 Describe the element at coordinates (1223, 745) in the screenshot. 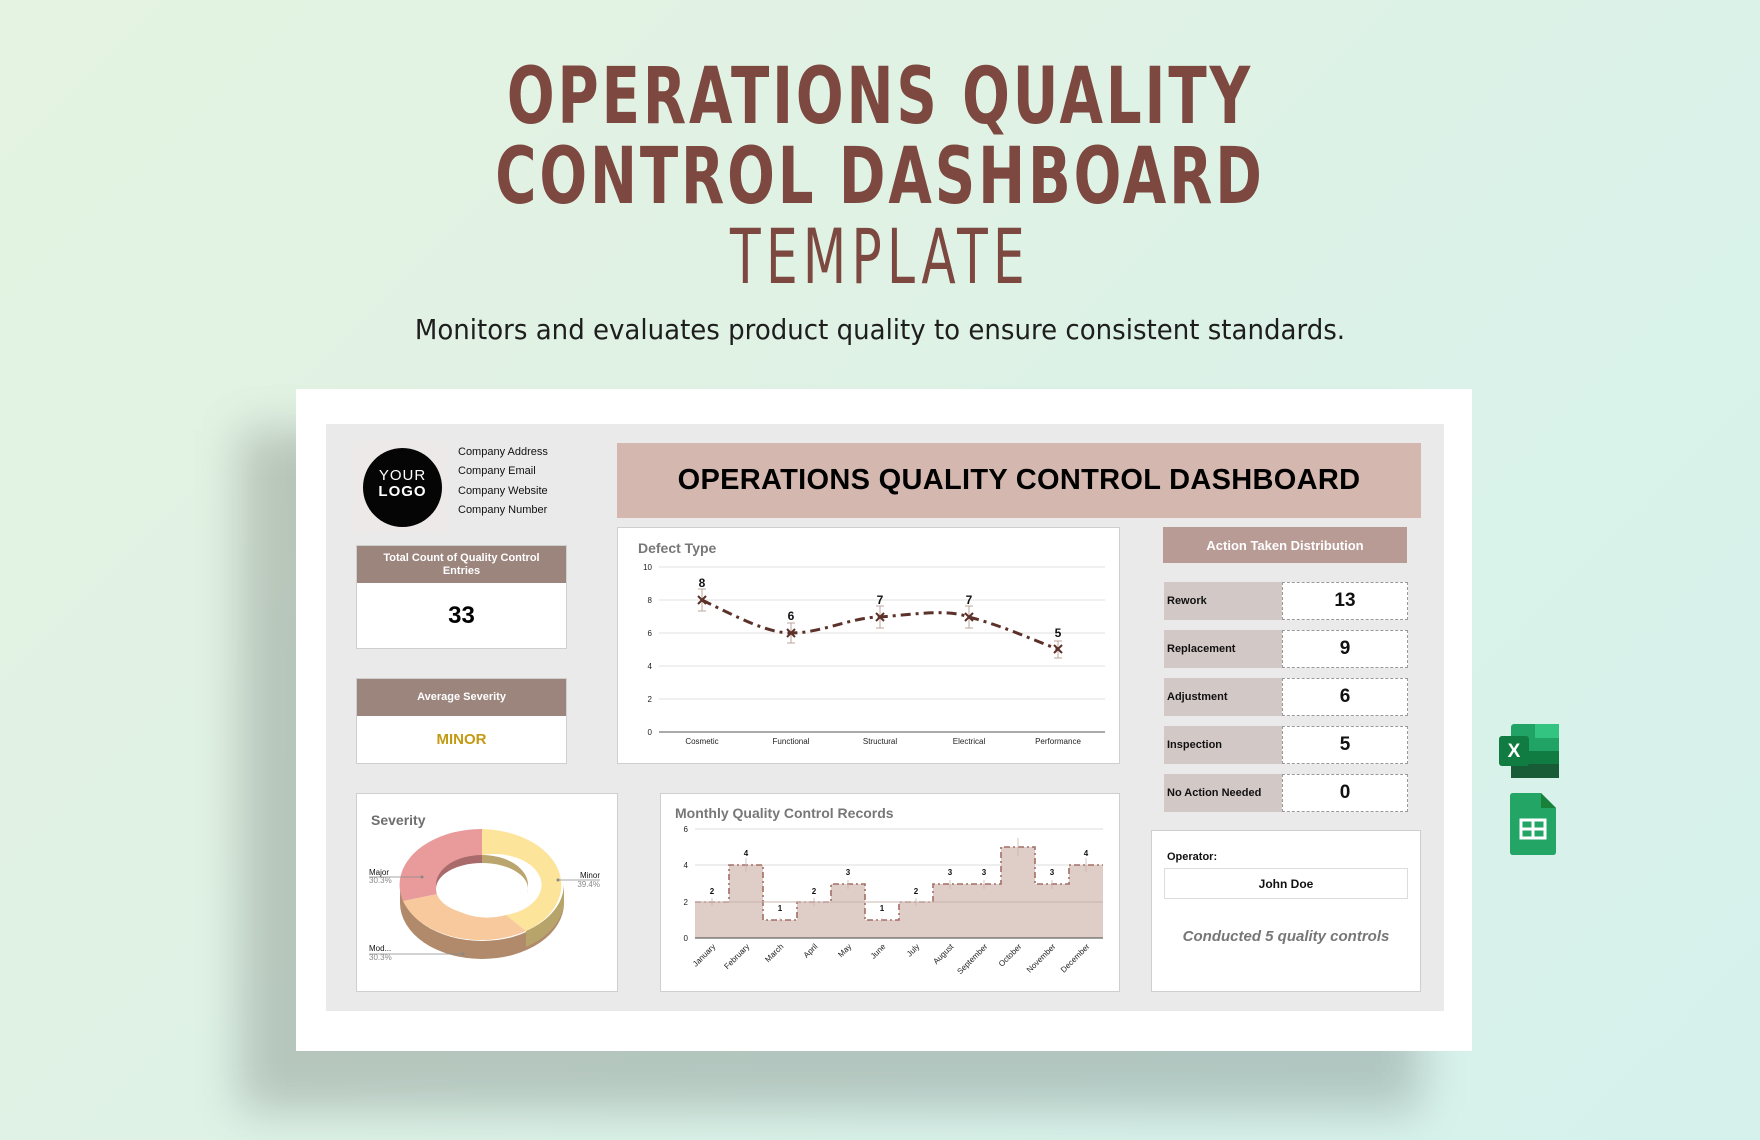

I see `action-label: Inspection` at that location.